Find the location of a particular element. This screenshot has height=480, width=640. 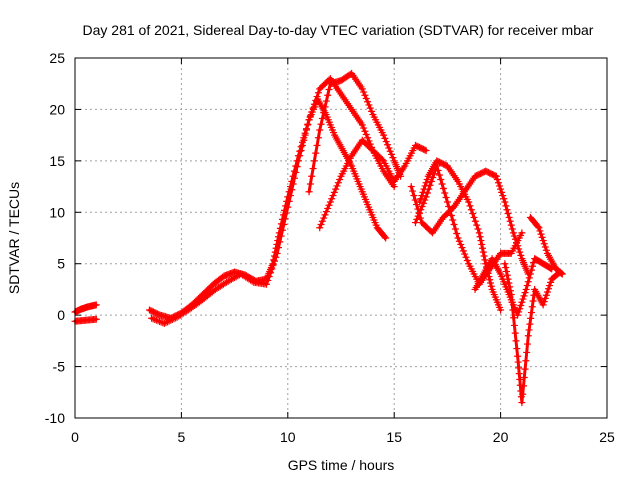

y-axis-label: SDTVAR / TECUs is located at coordinates (14, 238).